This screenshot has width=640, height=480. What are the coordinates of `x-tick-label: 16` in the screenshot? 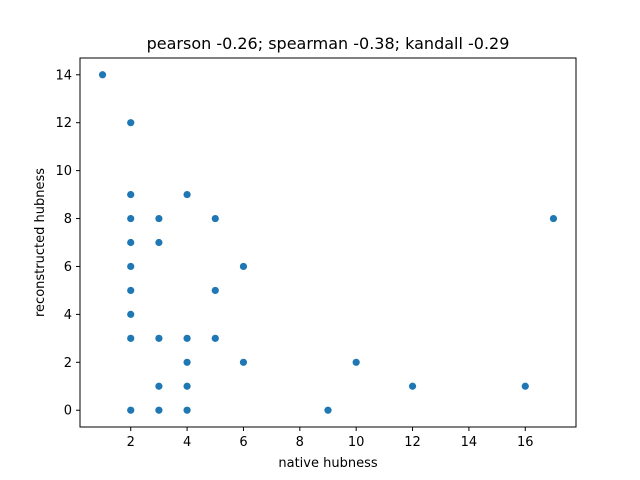 It's located at (525, 442).